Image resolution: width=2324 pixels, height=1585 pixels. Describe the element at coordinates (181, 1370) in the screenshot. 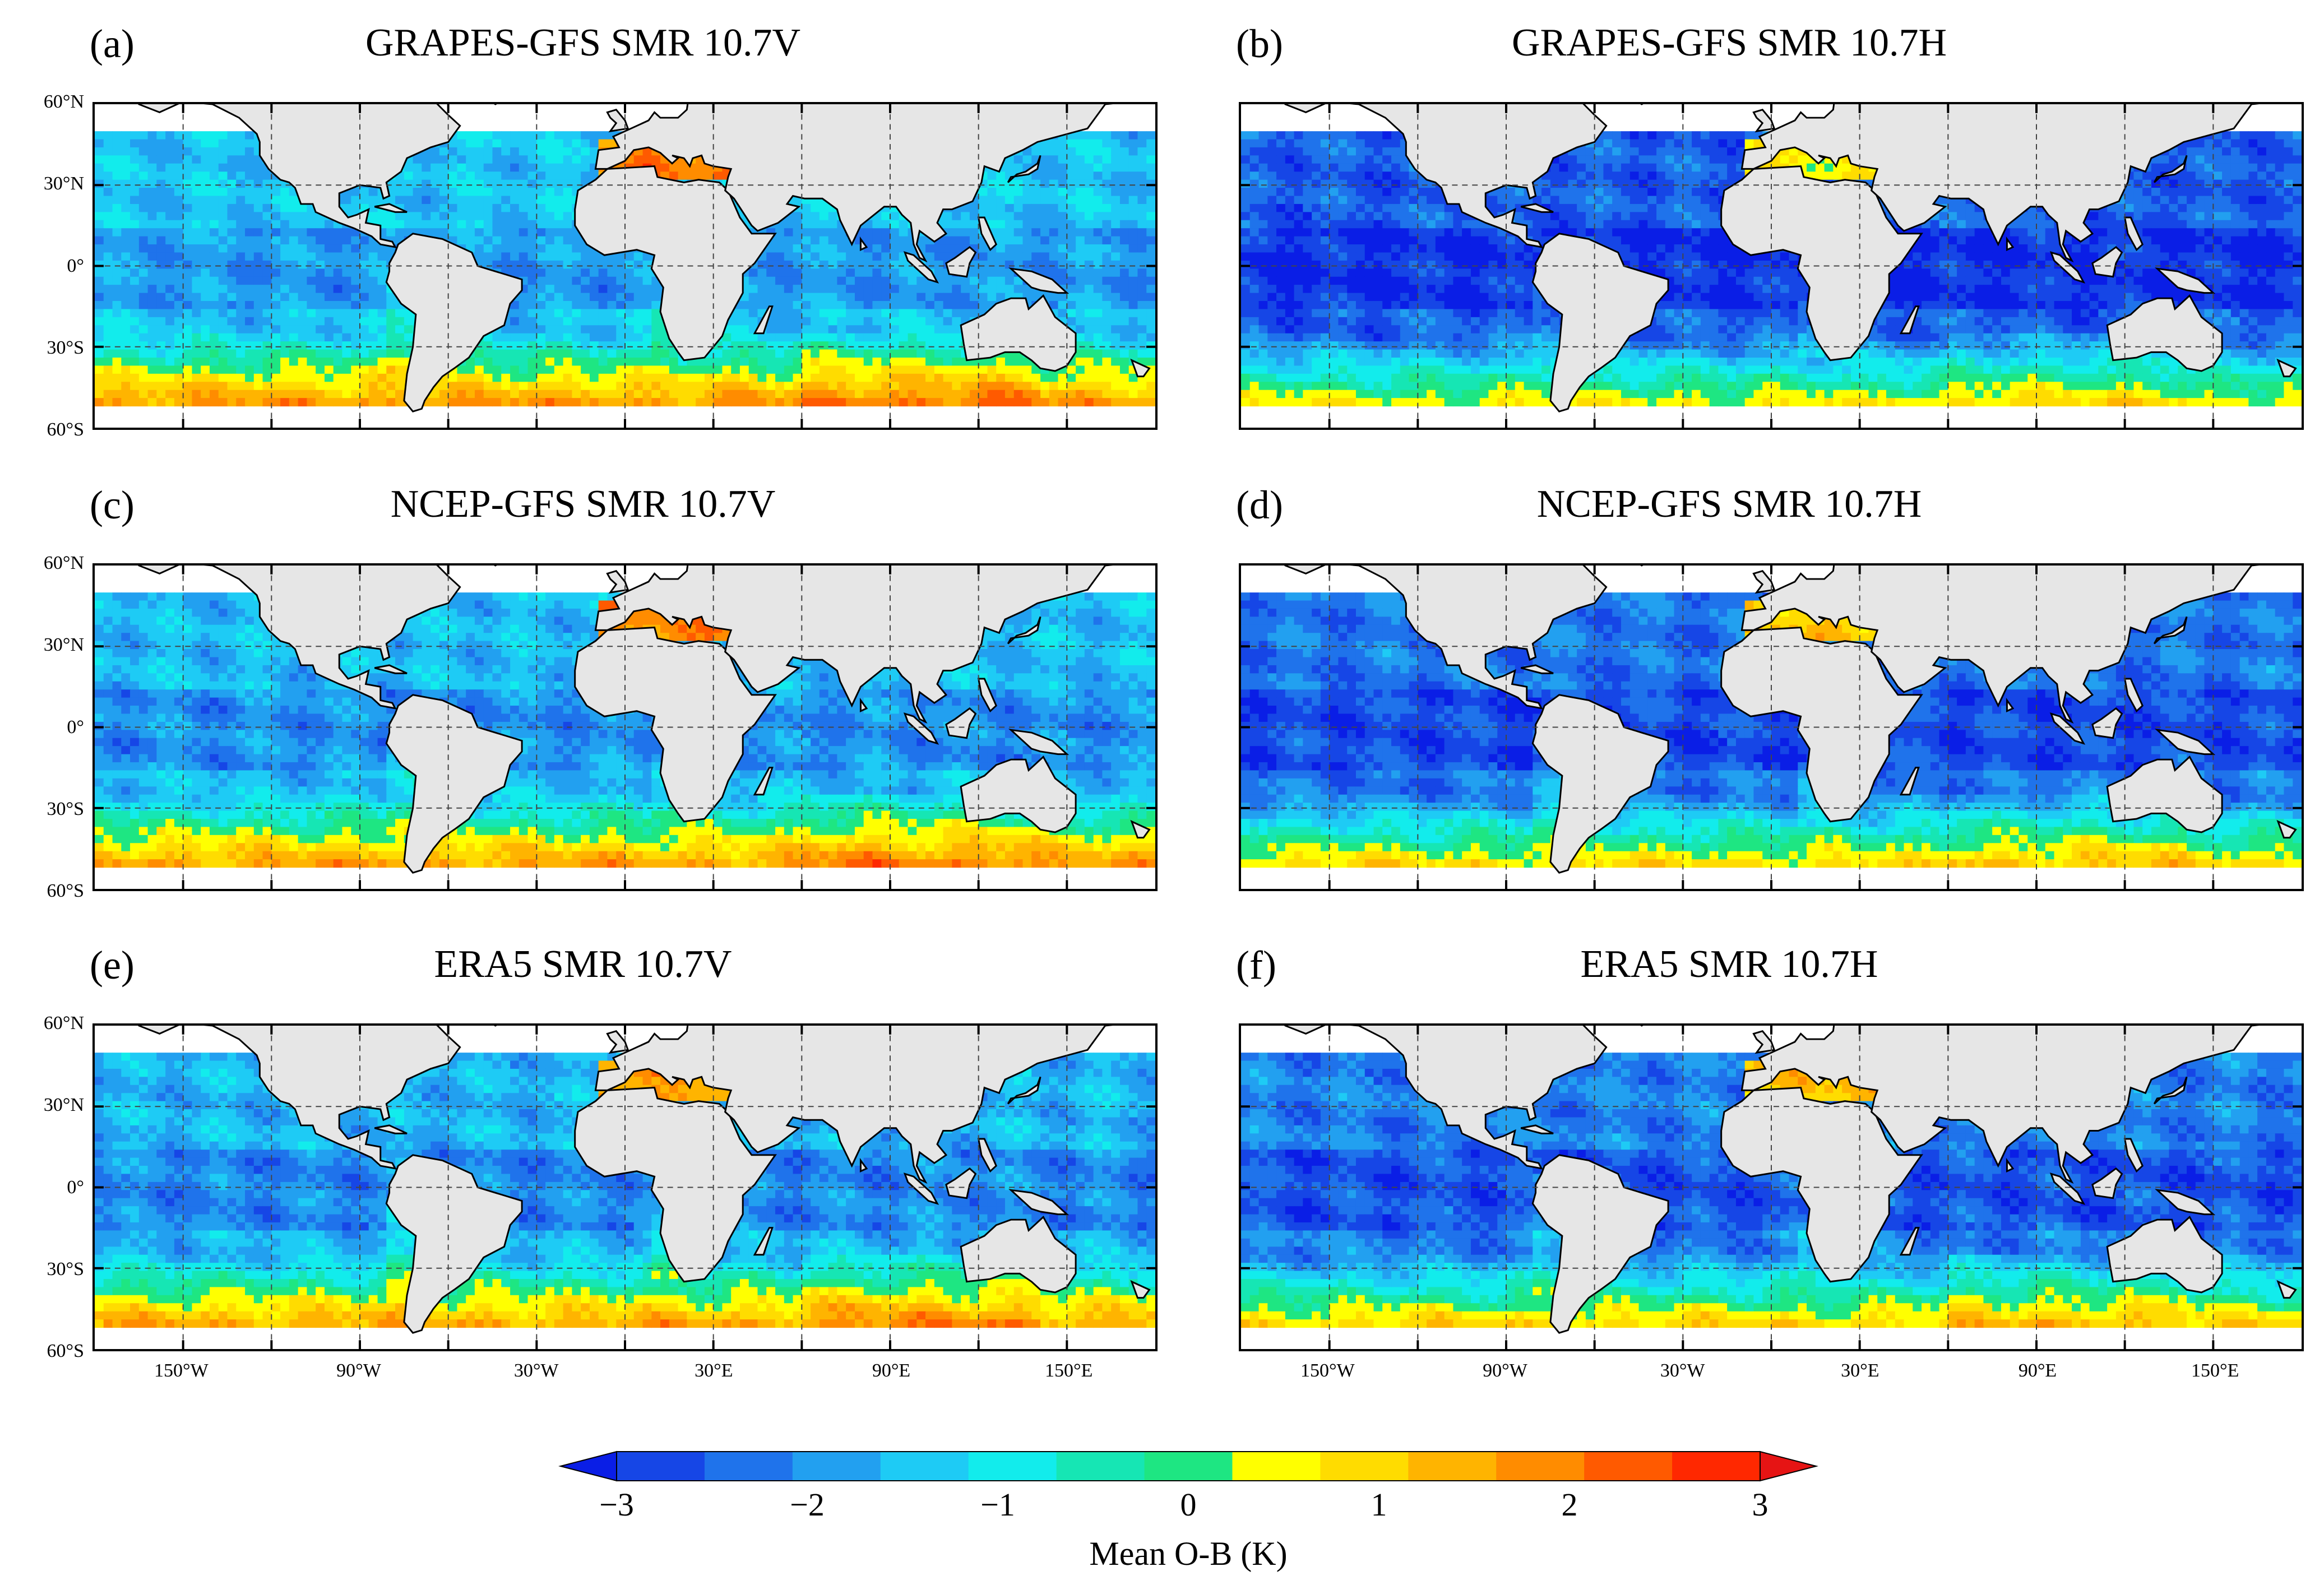

I see `lon-tick-label: 150°W` at that location.